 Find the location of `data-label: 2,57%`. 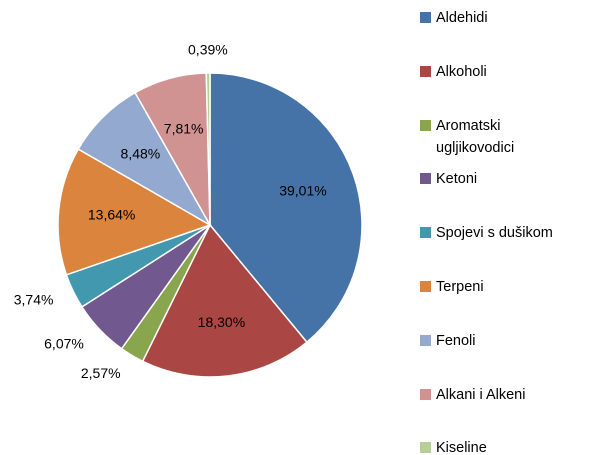

data-label: 2,57% is located at coordinates (101, 373).